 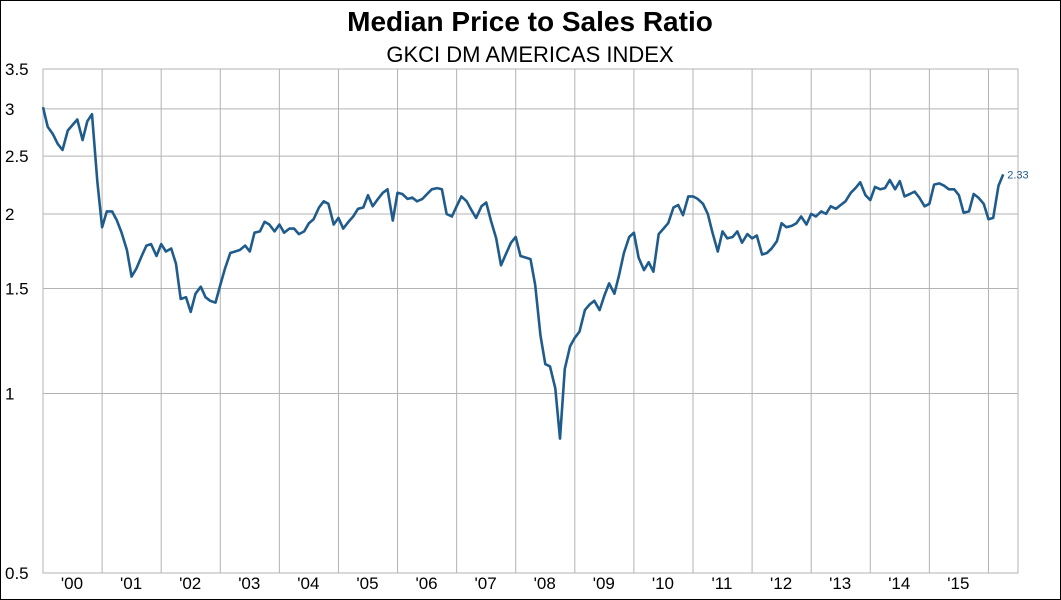 I want to click on x-tick-label: '03, so click(x=249, y=583).